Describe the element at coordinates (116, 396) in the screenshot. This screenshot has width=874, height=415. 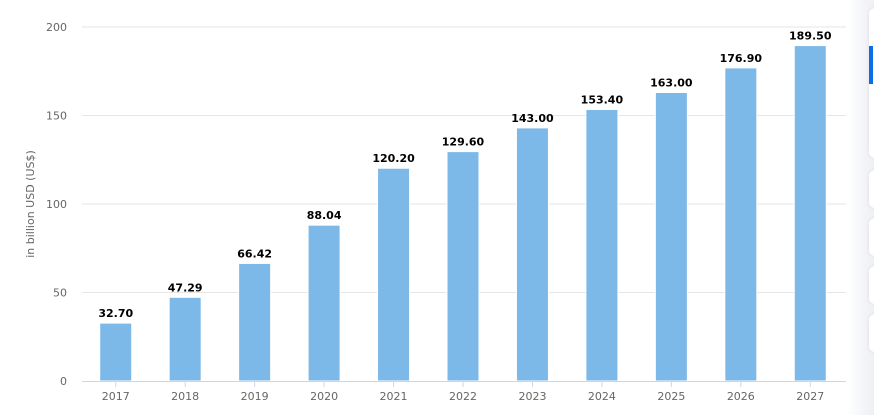
I see `x-tick-label: 2017` at that location.